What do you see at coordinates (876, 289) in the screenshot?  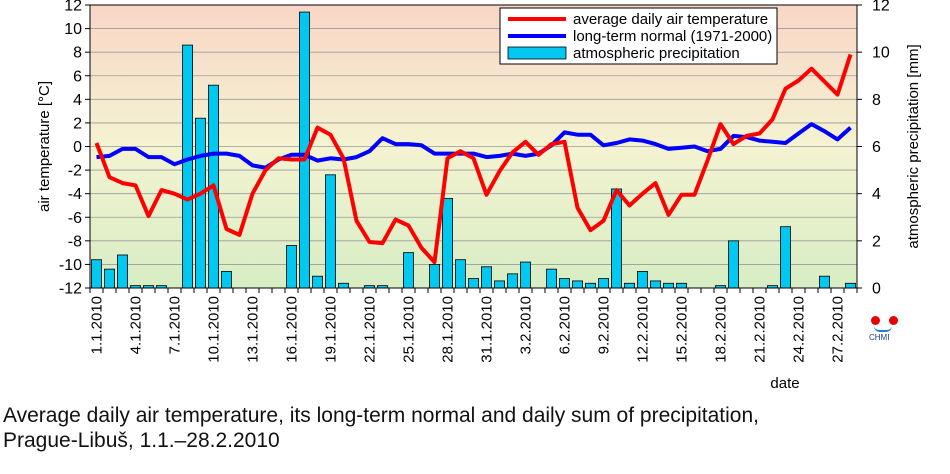 I see `y-tick-label-right: 0` at bounding box center [876, 289].